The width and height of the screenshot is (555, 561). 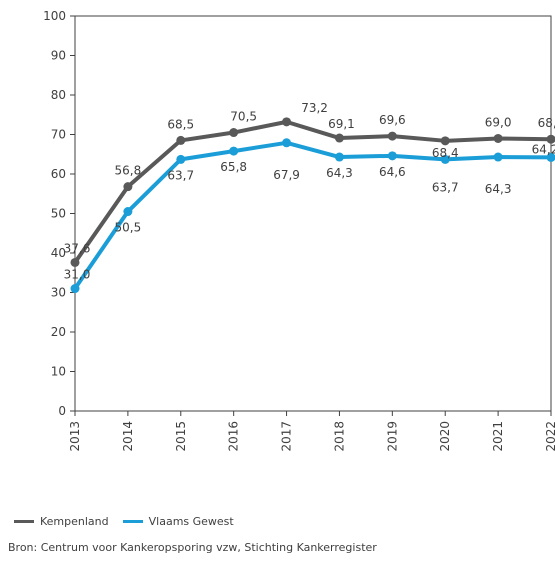 What do you see at coordinates (58, 372) in the screenshot?
I see `y-tick-label: 10` at bounding box center [58, 372].